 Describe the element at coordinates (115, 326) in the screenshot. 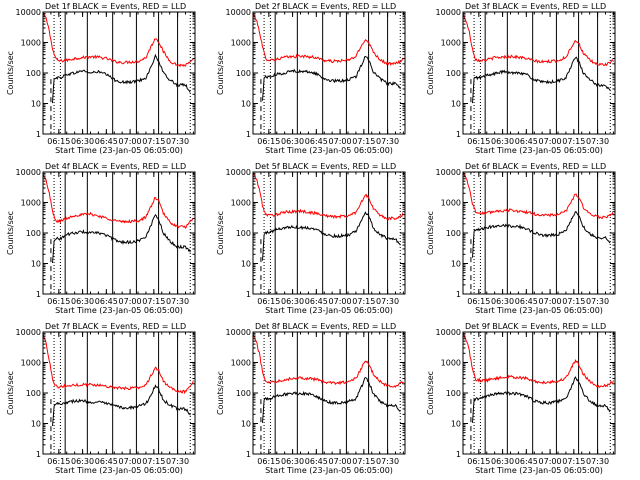

I see `panel-title: Det 7f BLACK = Events, RED = LLD` at that location.